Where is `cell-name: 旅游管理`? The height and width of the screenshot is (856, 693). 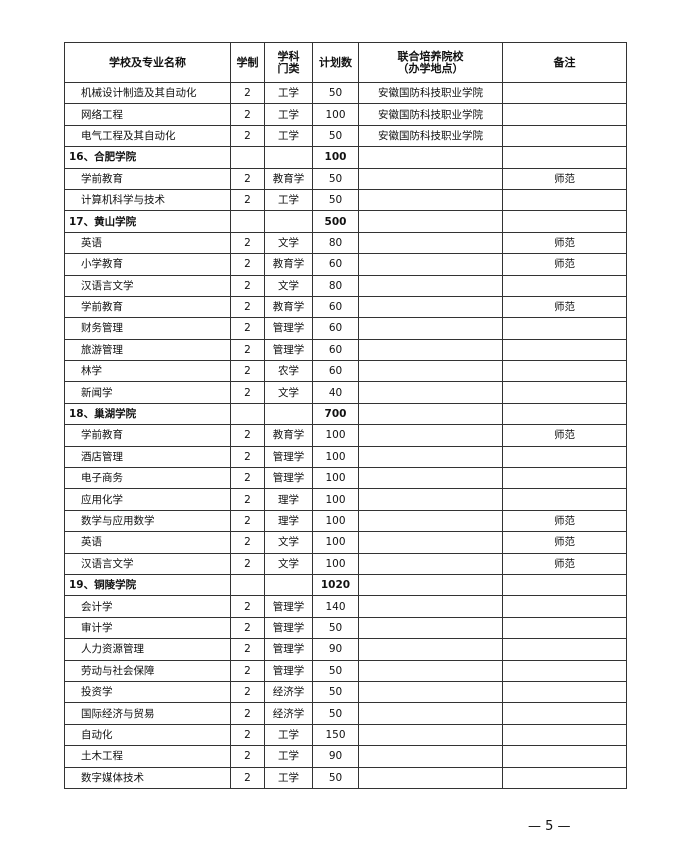
cell-name: 旅游管理 is located at coordinates (147, 350).